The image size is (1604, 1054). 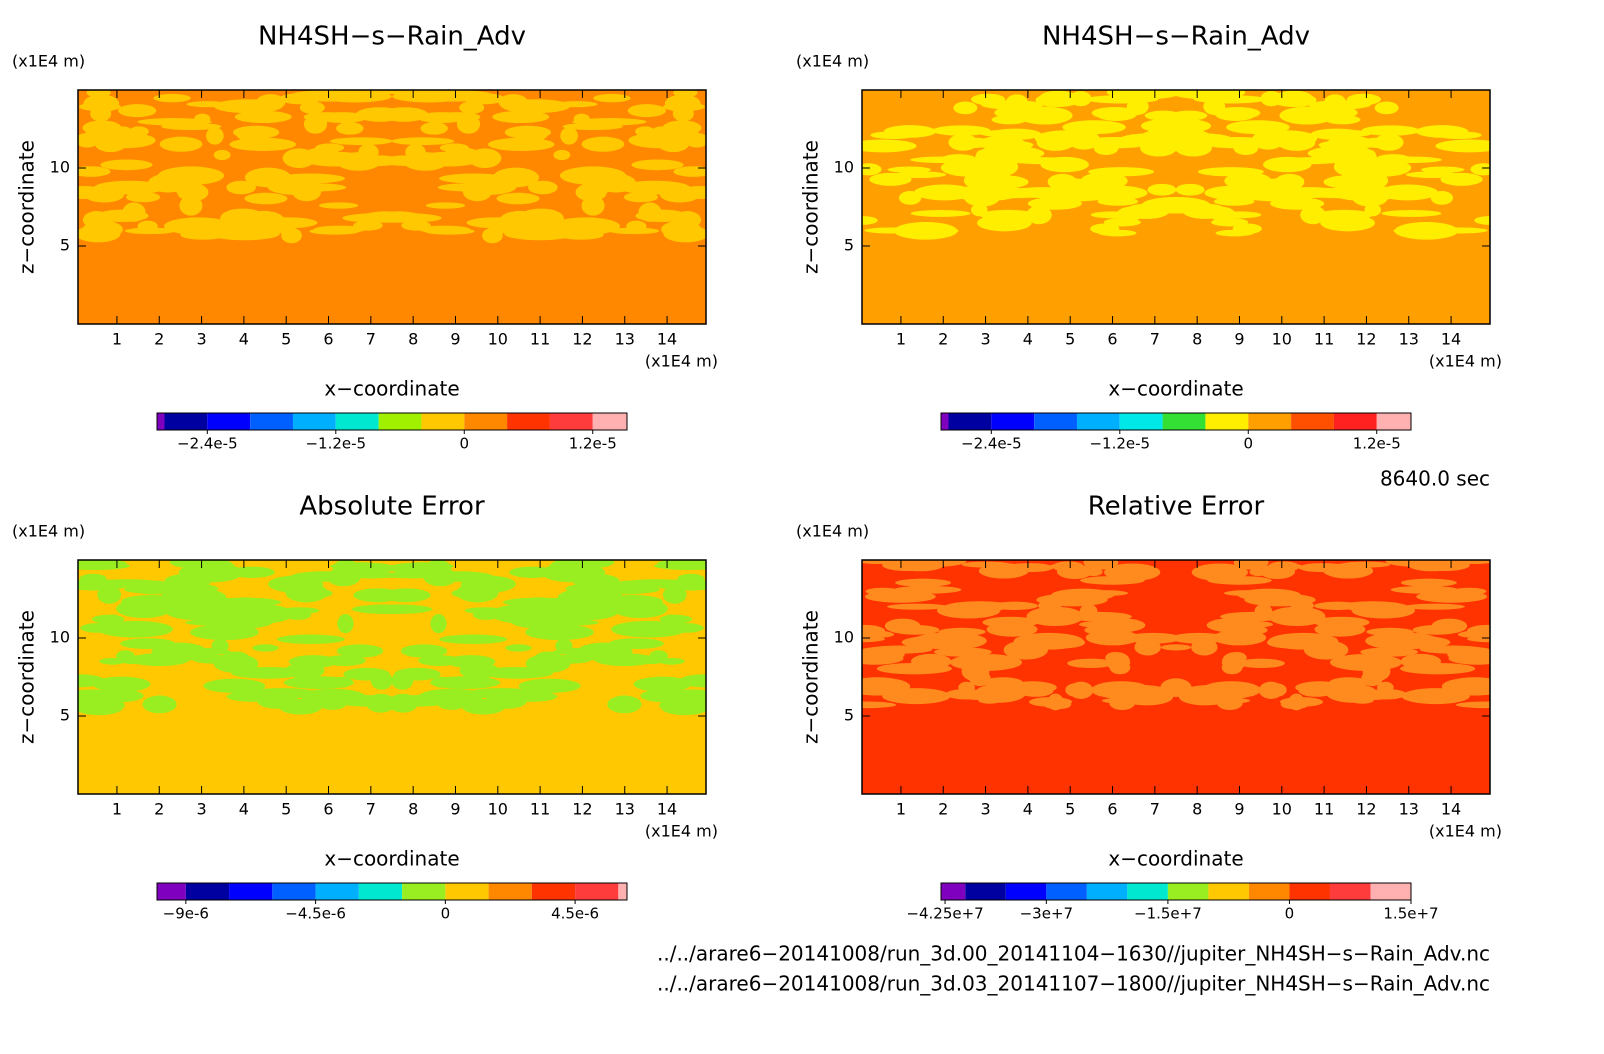 I want to click on colorbar-tick-label: 1.5e+7, so click(x=1410, y=914).